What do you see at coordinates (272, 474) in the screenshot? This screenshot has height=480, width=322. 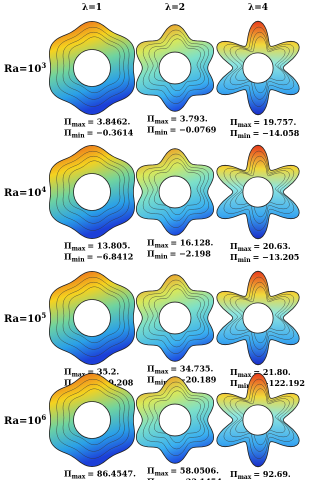 I see `caption-value: = 92.69.` at bounding box center [272, 474].